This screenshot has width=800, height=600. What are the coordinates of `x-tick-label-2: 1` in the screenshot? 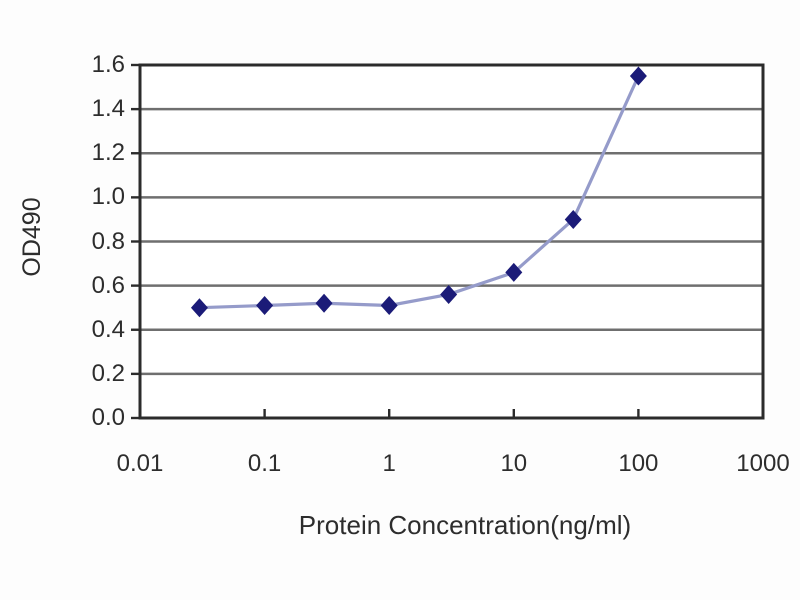 It's located at (389, 463).